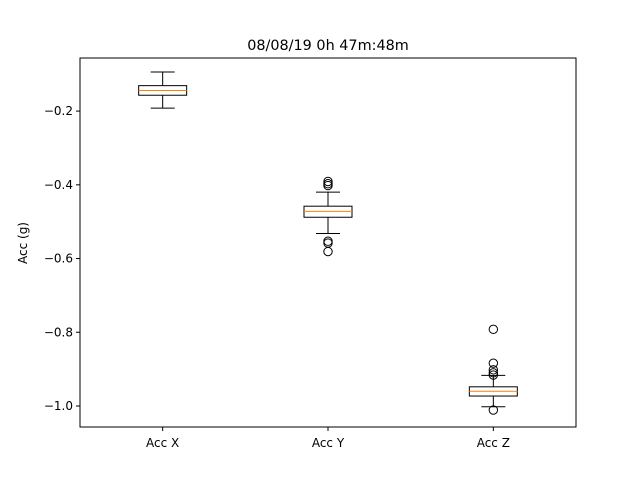  Describe the element at coordinates (58, 185) in the screenshot. I see `y-tick-label: −0.4` at that location.